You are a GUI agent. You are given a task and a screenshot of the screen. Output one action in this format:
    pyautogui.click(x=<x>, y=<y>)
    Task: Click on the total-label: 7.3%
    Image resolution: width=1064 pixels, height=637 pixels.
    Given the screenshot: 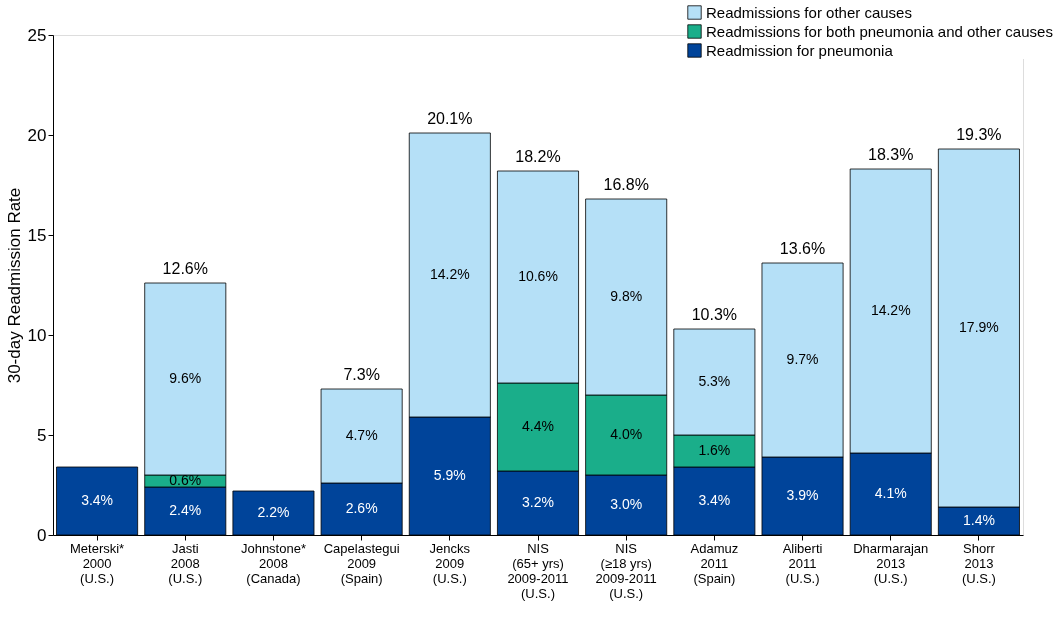 What is the action you would take?
    pyautogui.click(x=361, y=374)
    